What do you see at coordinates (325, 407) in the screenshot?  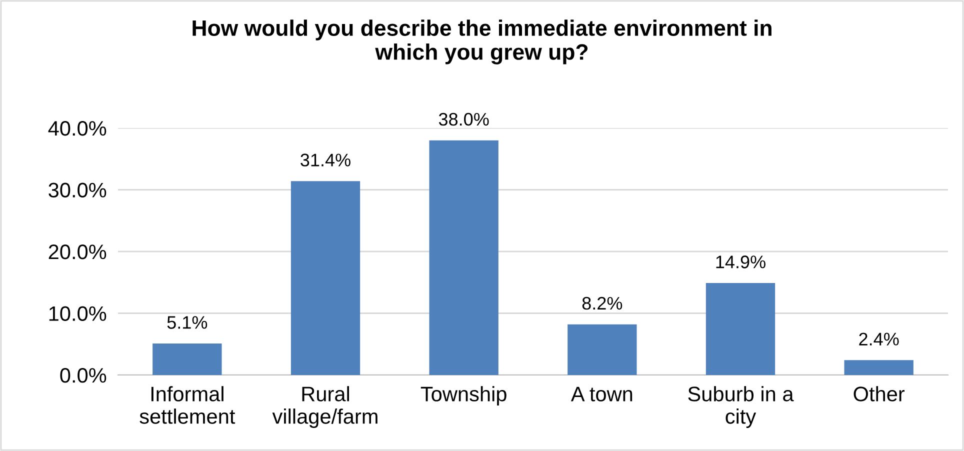 I see `x-tick-label: Rural village/farm` at bounding box center [325, 407].